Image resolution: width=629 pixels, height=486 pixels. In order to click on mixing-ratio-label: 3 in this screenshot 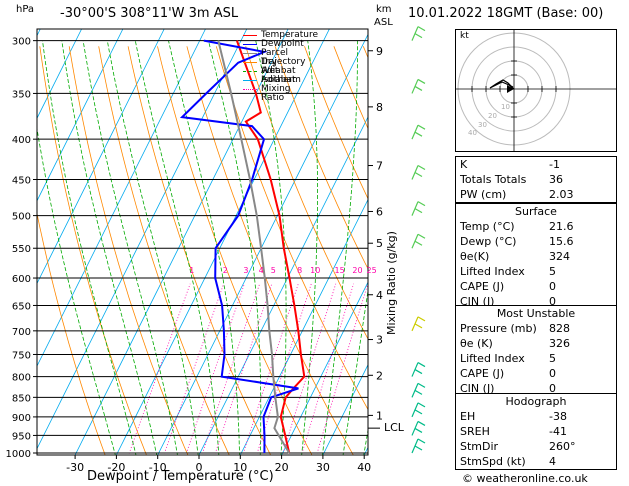, I will do `click(246, 271)`.